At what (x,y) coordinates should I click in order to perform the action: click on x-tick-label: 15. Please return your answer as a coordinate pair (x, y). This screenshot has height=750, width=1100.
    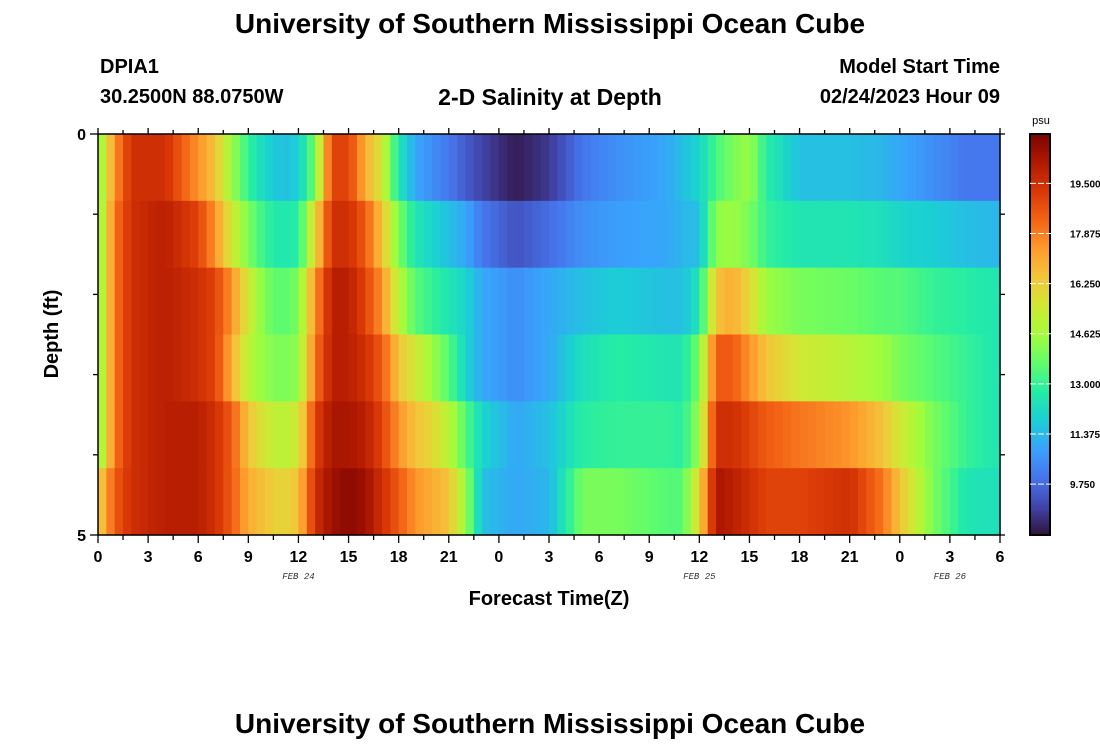
    Looking at the image, I should click on (750, 557).